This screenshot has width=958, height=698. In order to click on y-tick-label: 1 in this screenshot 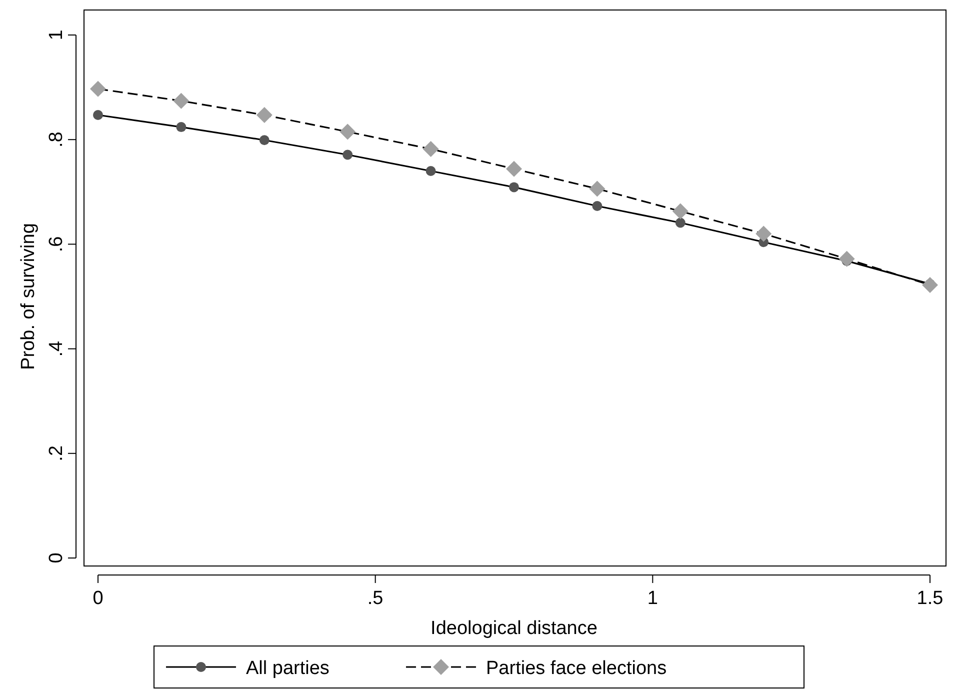, I will do `click(56, 35)`.